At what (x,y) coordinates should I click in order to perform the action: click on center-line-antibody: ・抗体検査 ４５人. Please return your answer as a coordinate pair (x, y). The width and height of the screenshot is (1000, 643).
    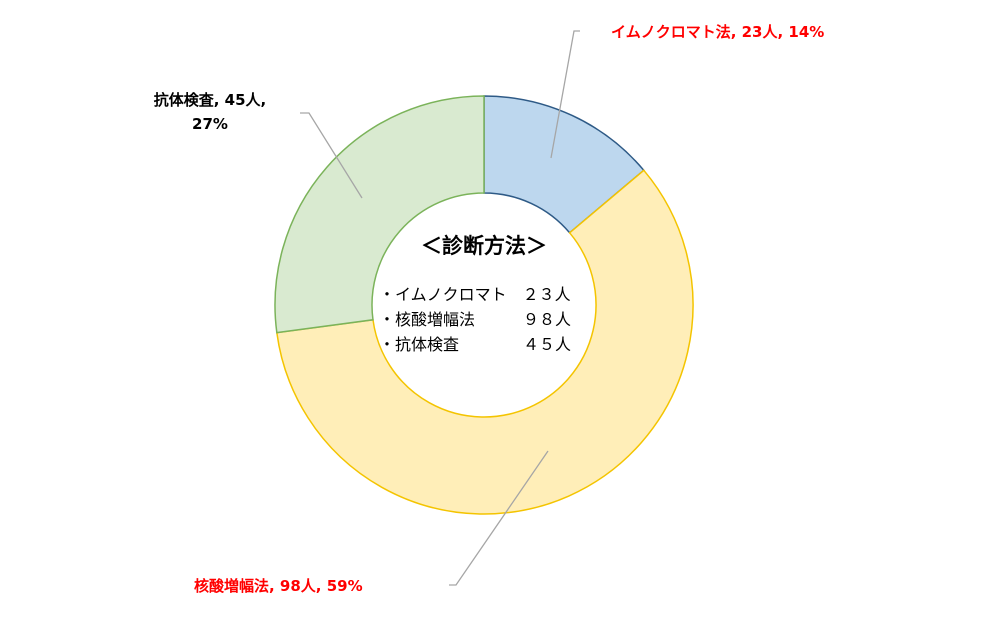
    Looking at the image, I should click on (475, 344).